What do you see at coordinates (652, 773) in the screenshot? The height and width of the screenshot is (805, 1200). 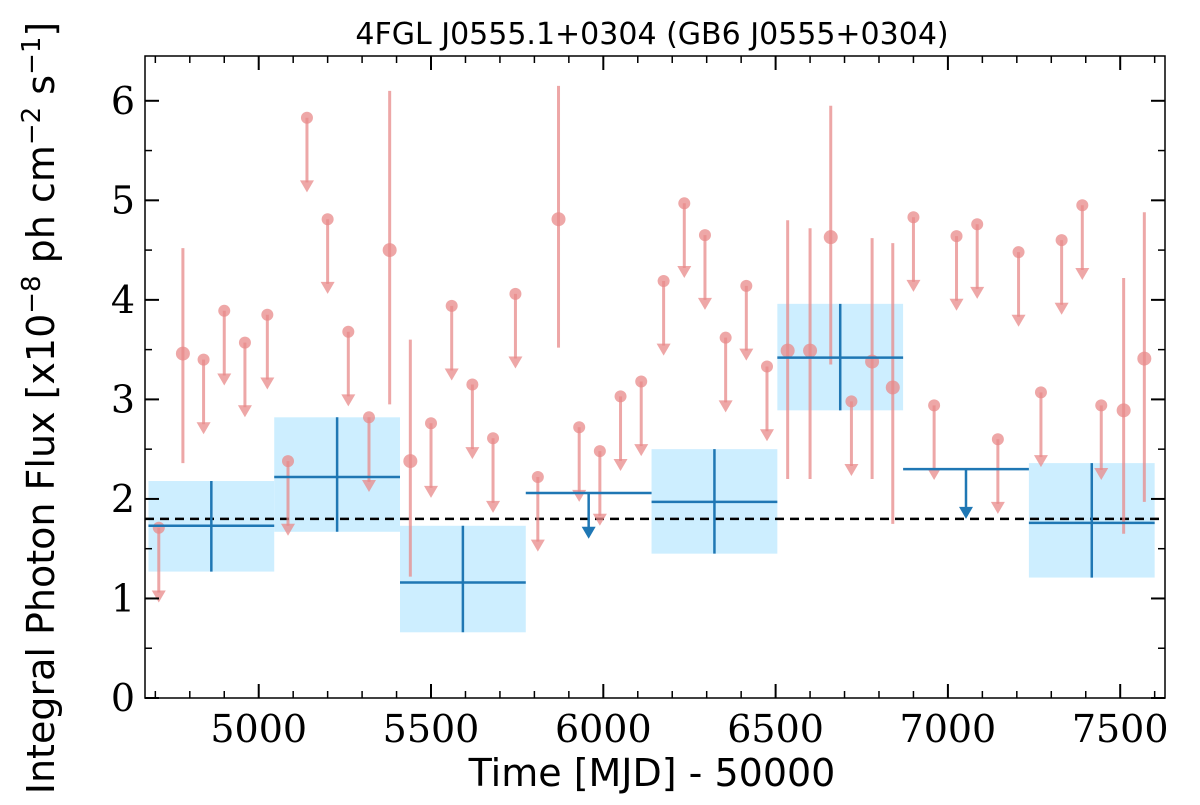 I see `x-axis-label: Time [MJD] - 50000` at bounding box center [652, 773].